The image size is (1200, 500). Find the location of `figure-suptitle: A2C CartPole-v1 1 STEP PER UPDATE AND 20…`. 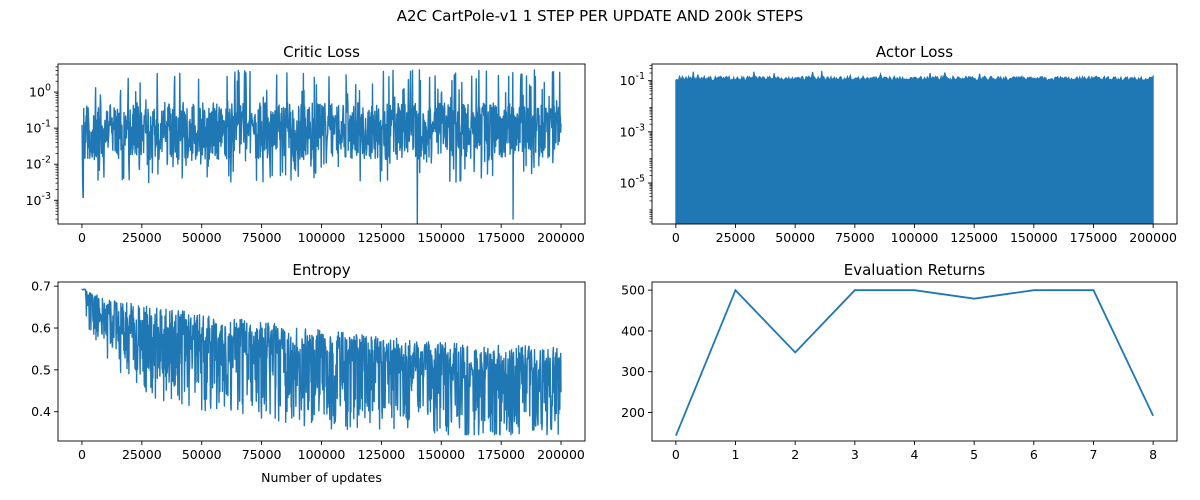

figure-suptitle: A2C CartPole-v1 1 STEP PER UPDATE AND 20… is located at coordinates (600, 16).